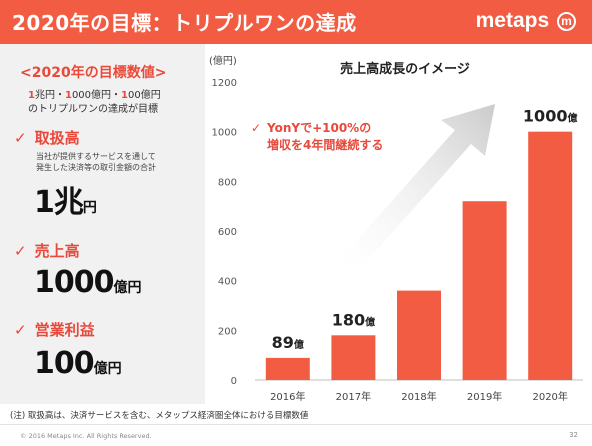 The height and width of the screenshot is (446, 592). Describe the element at coordinates (484, 290) in the screenshot. I see `bar-2019年` at that location.